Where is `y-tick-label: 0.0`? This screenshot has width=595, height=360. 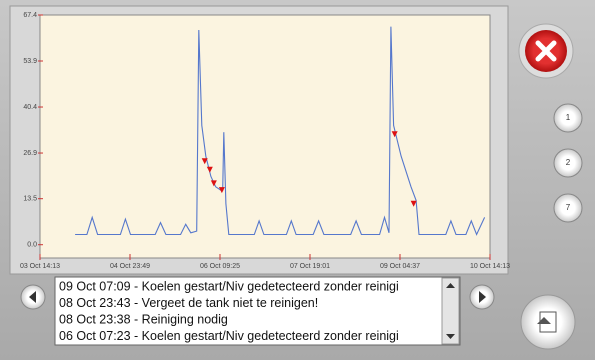 y-tick-label: 0.0 is located at coordinates (32, 245).